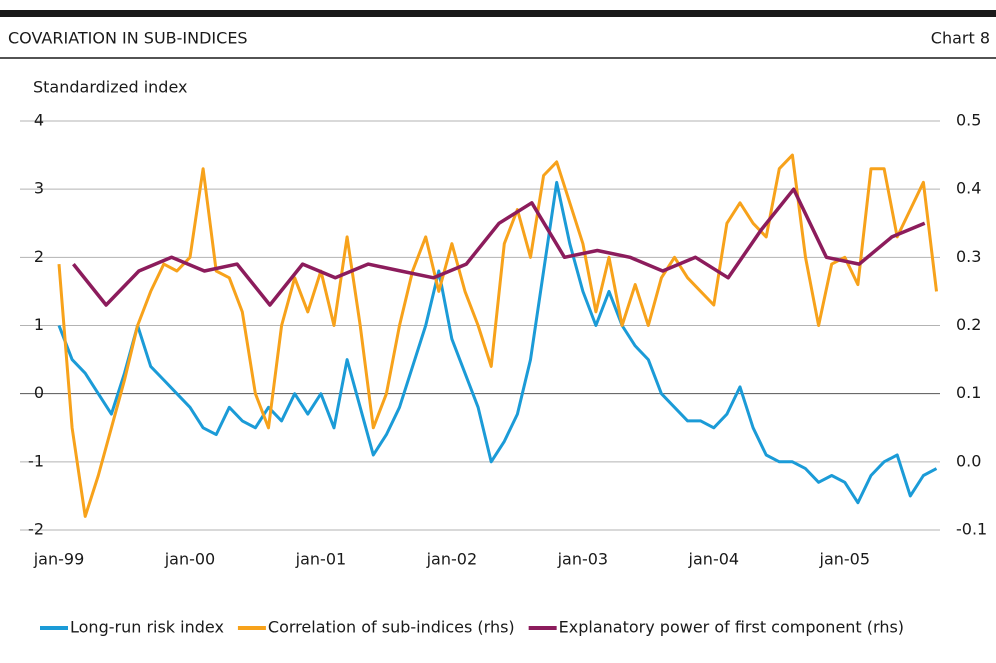 The width and height of the screenshot is (996, 663). Describe the element at coordinates (968, 460) in the screenshot. I see `y2-tick-label: 0.0` at that location.